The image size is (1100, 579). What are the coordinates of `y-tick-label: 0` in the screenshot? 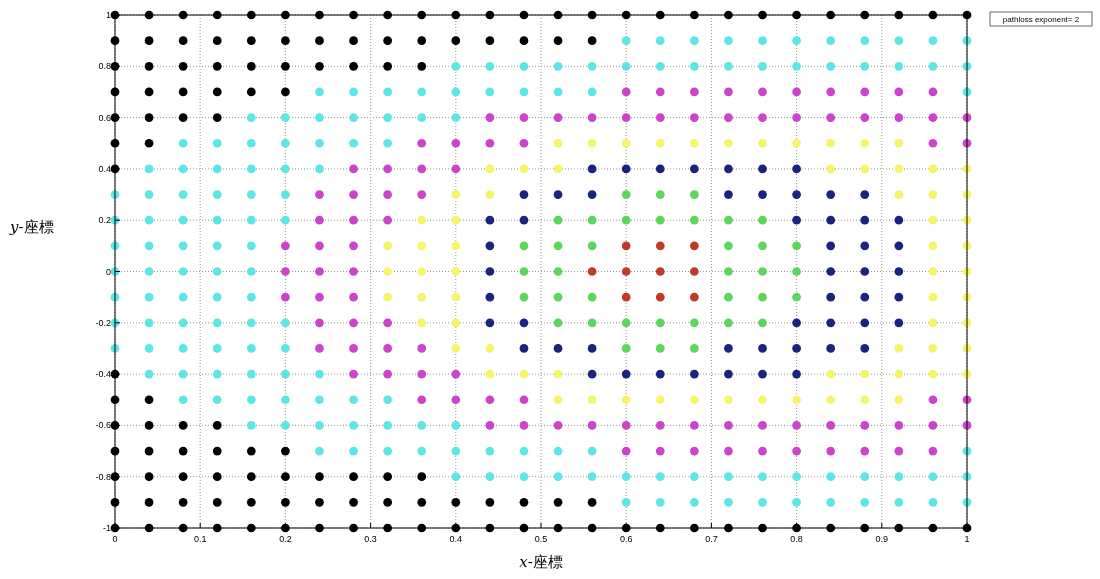 It's located at (108, 271).